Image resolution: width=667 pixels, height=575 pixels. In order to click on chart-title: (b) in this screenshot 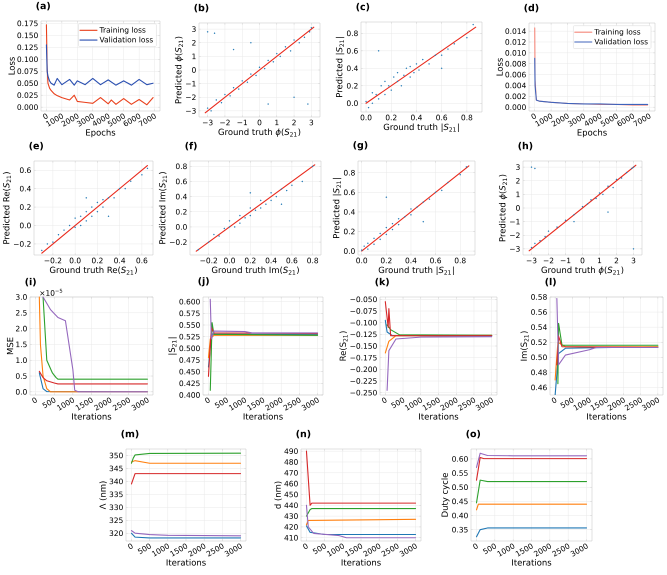, I will do `click(201, 8)`.